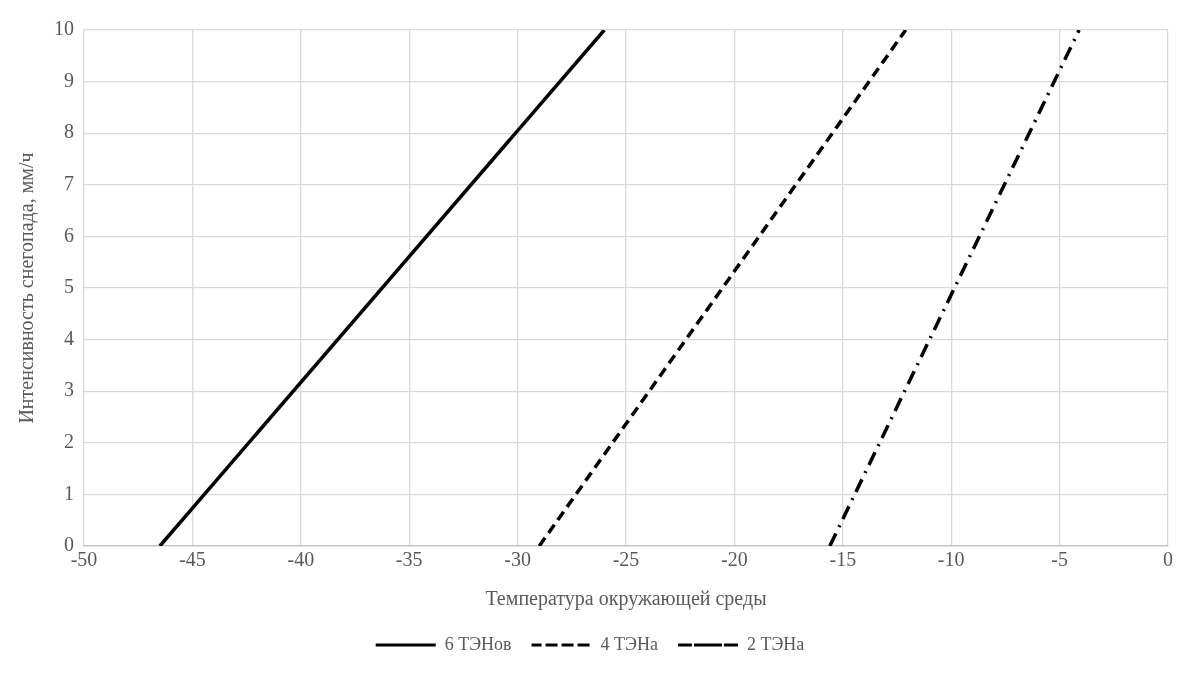 The image size is (1196, 680). I want to click on y-tick-label: 6, so click(69, 234).